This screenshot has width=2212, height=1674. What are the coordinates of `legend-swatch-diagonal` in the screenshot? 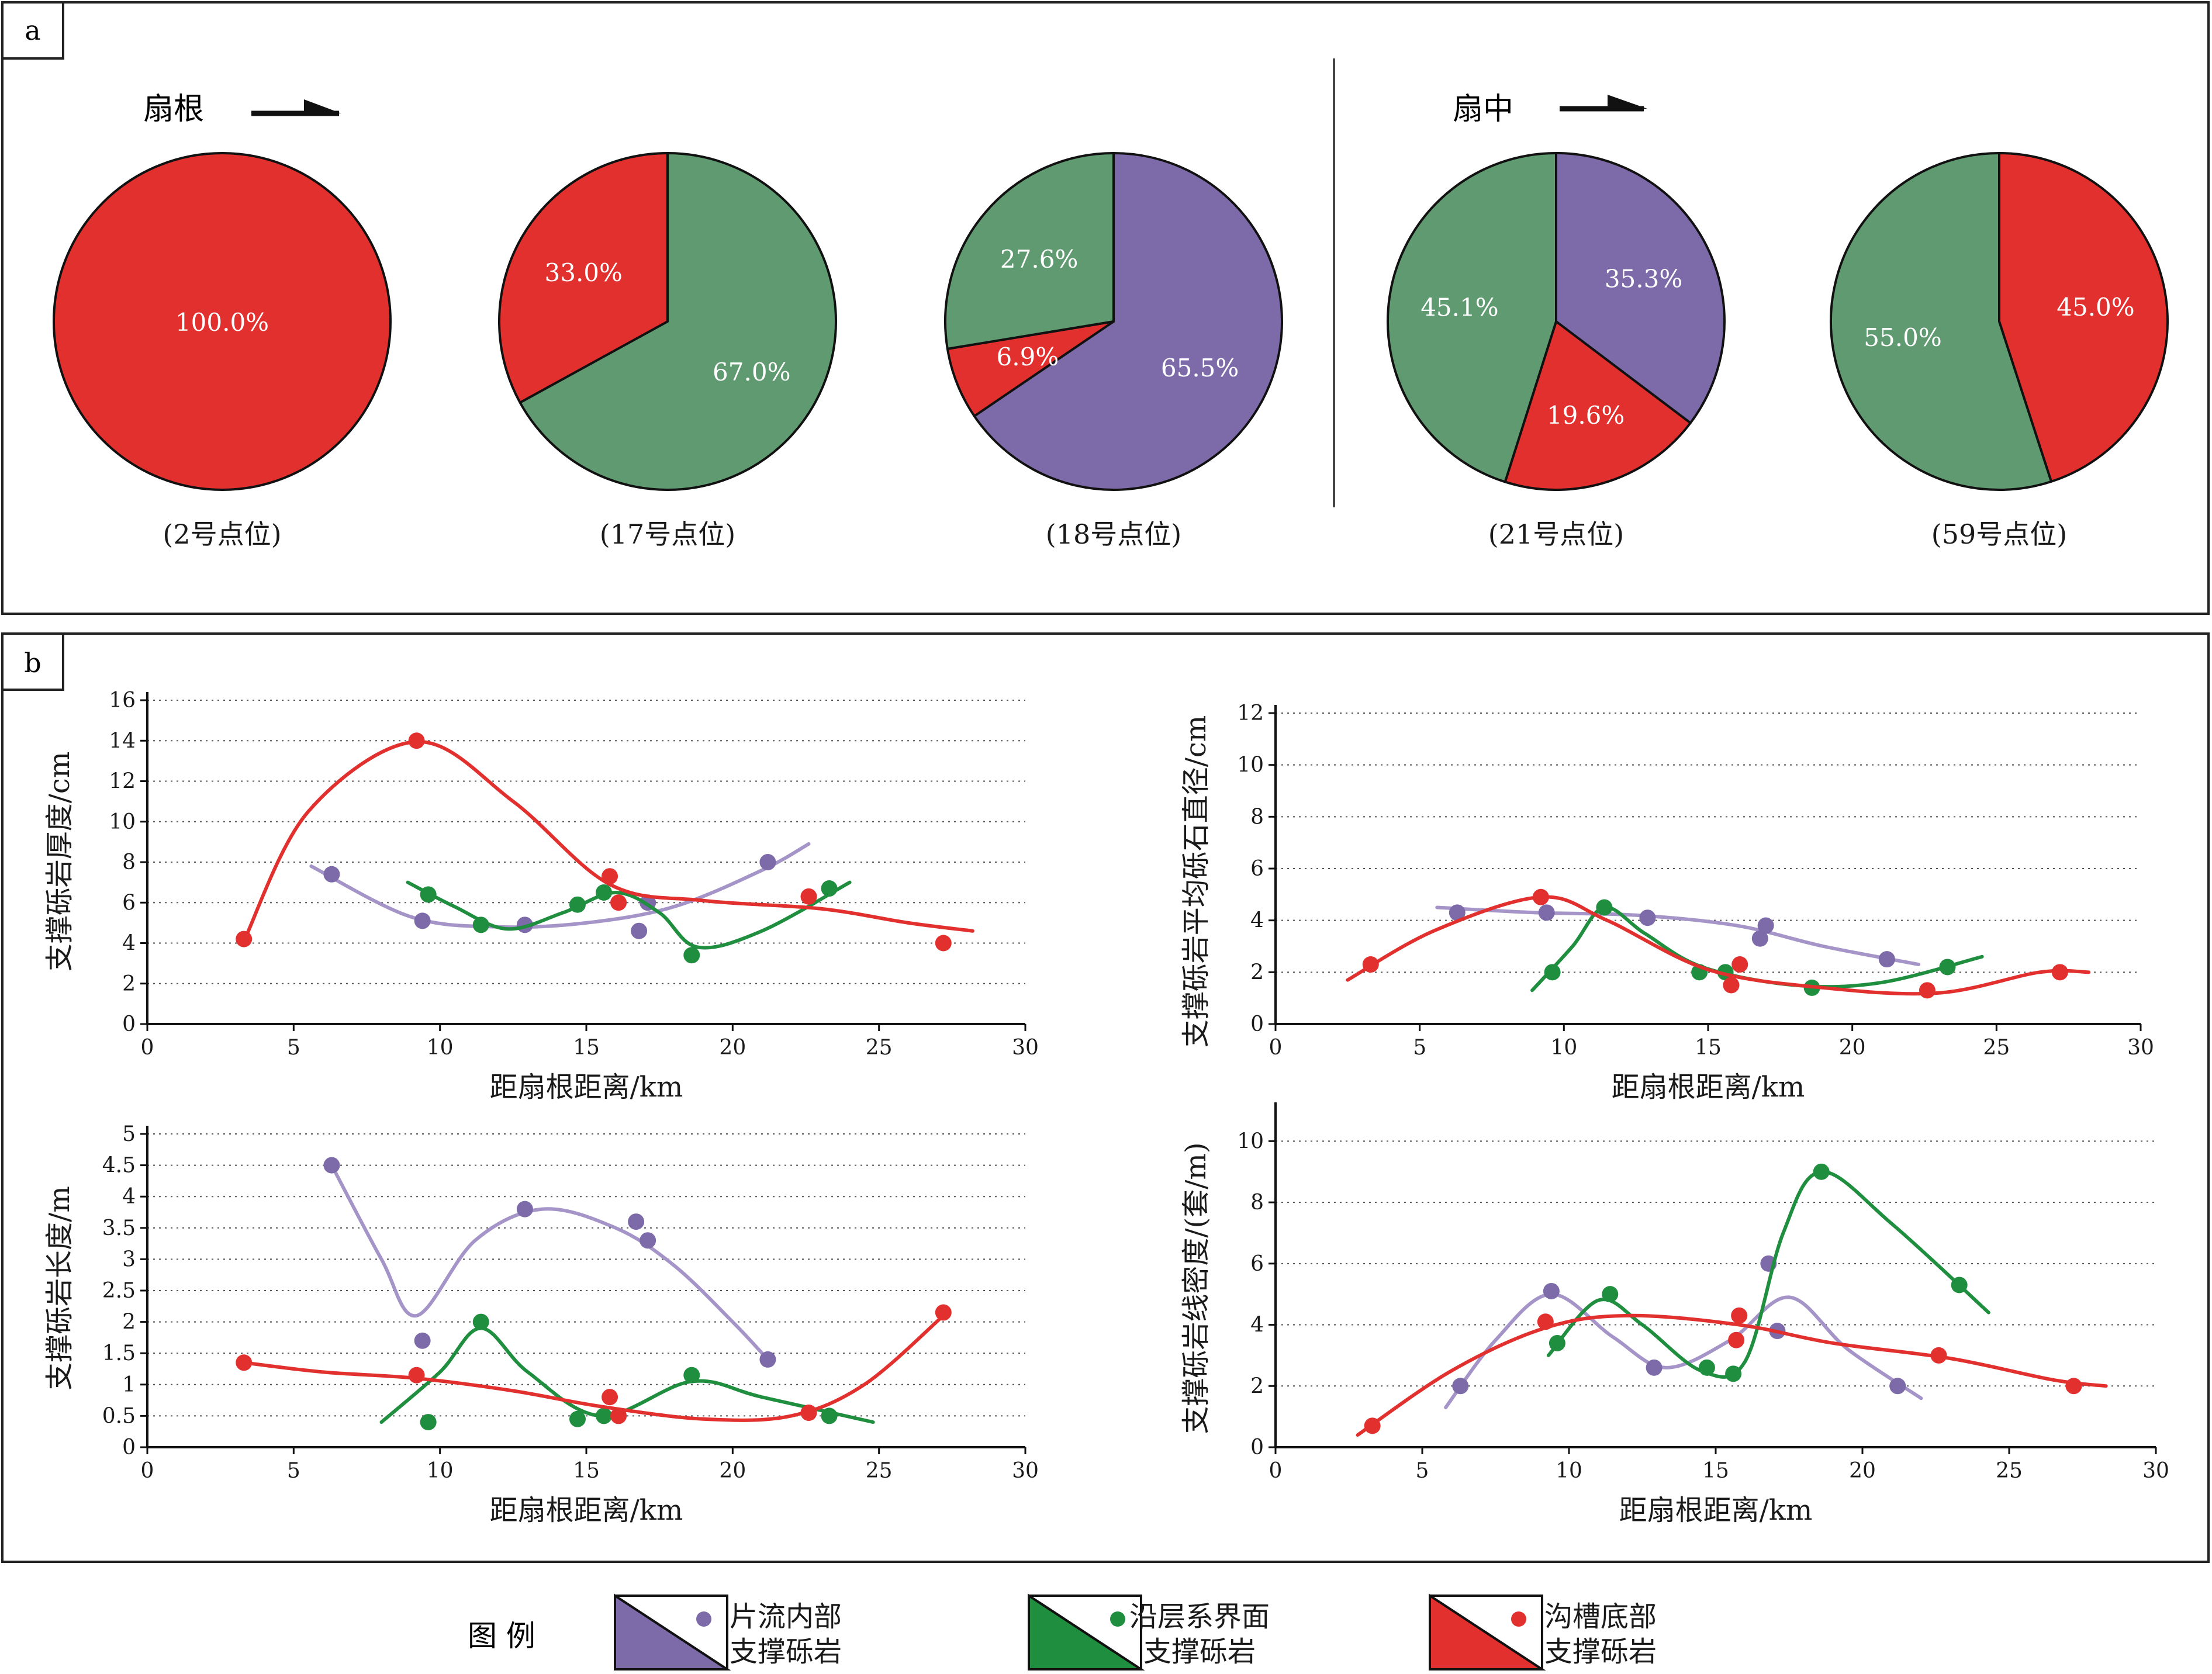 It's located at (671, 1633).